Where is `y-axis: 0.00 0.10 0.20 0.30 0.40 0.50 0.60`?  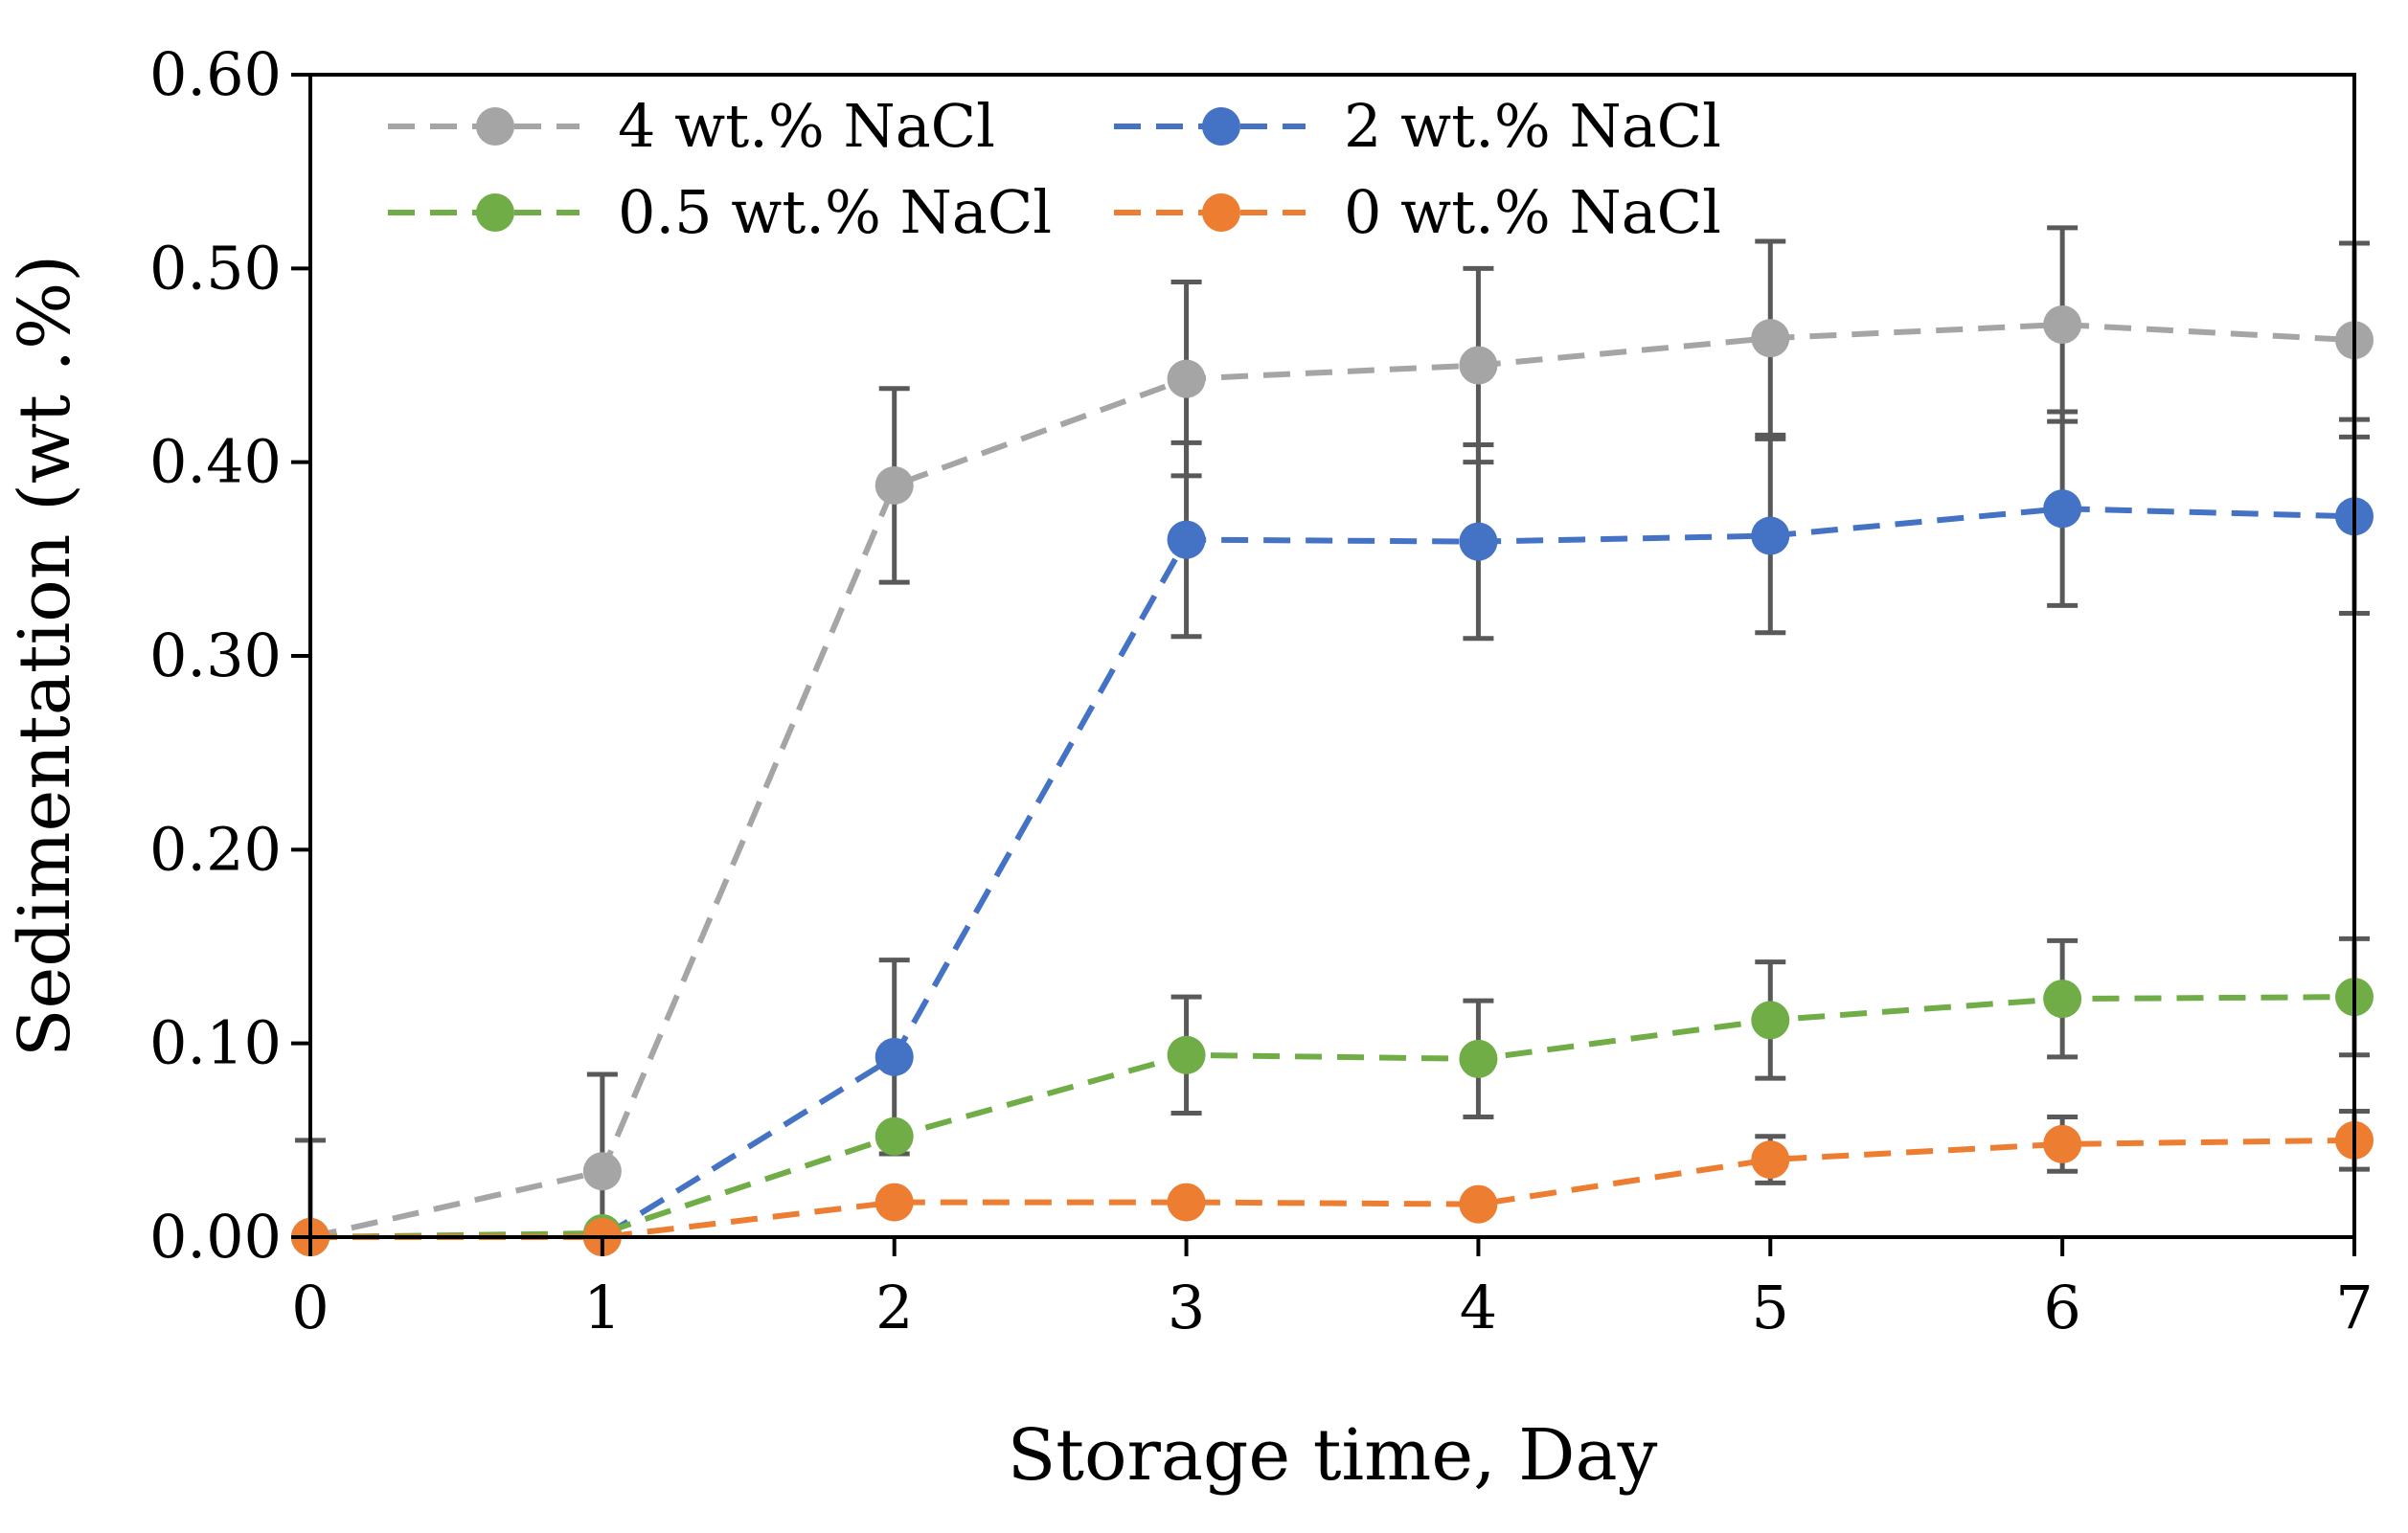
y-axis: 0.00 0.10 0.20 0.30 0.40 0.50 0.60 is located at coordinates (229, 655).